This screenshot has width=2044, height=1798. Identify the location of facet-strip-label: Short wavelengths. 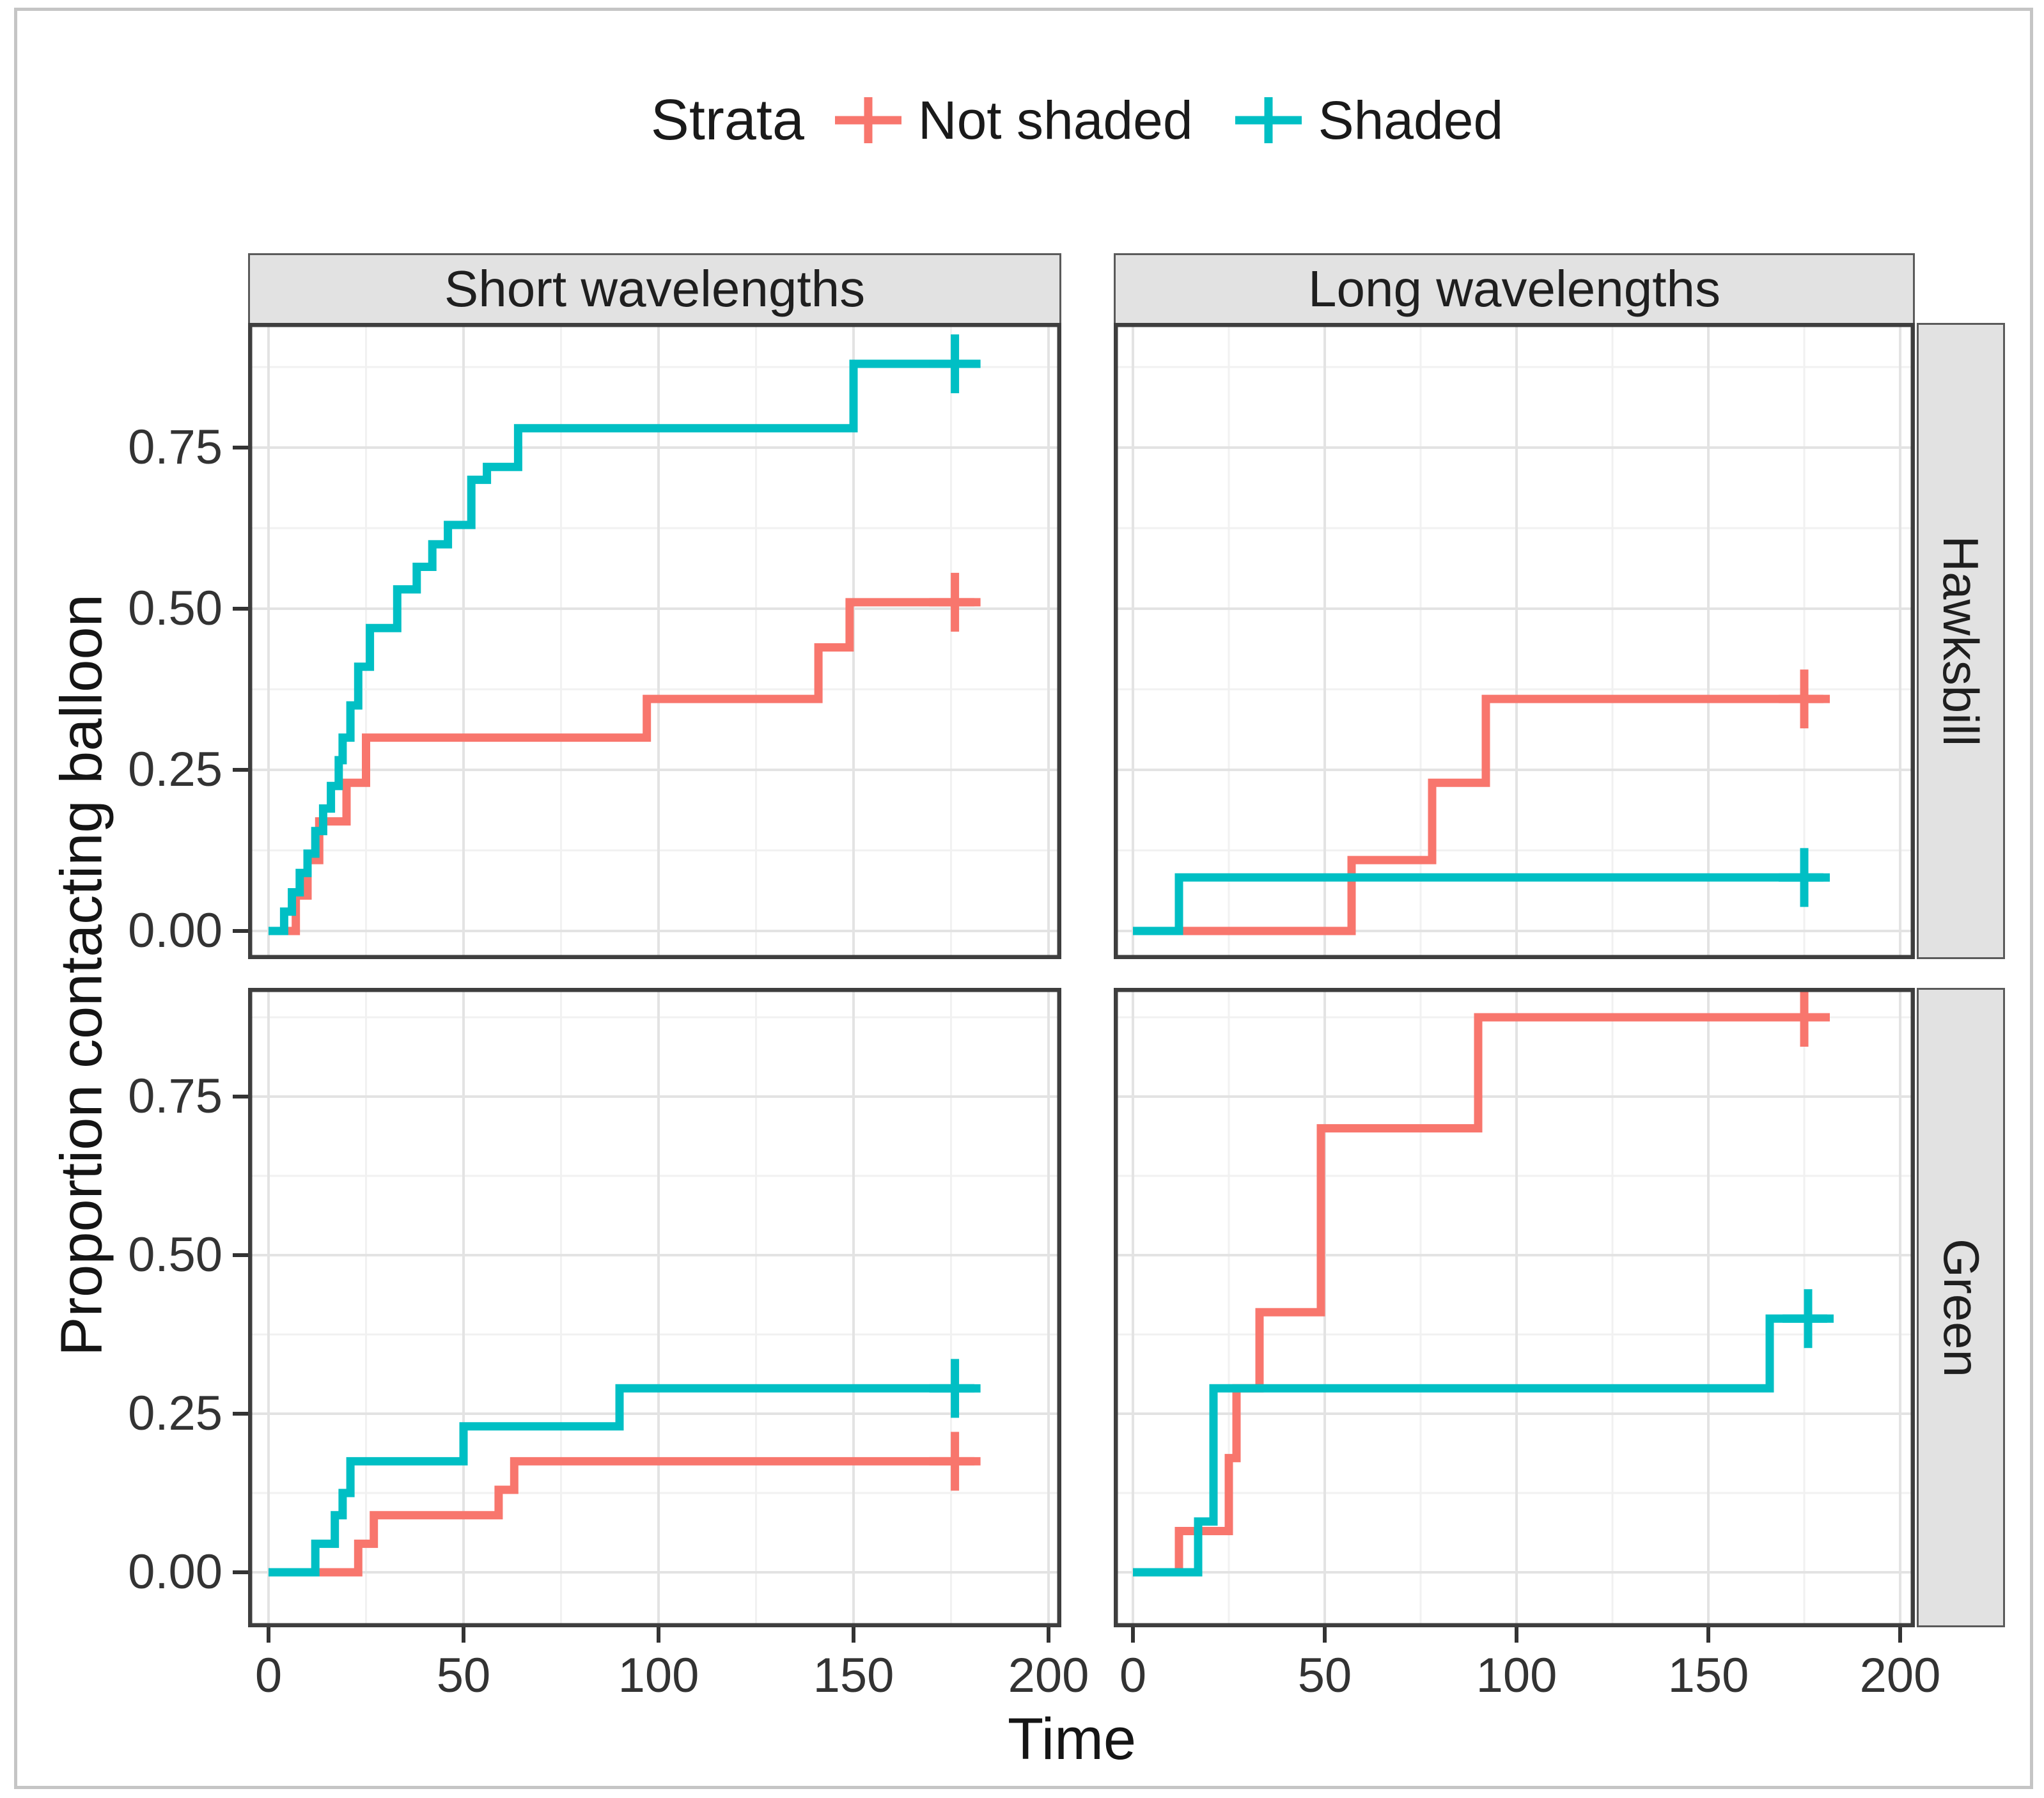
(655, 288).